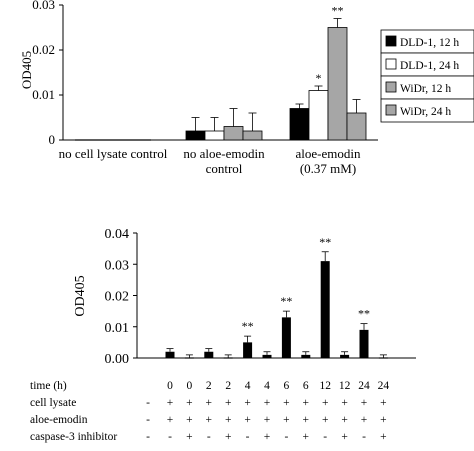 Image resolution: width=474 pixels, height=451 pixels. What do you see at coordinates (117, 297) in the screenshot?
I see `bottom-chart-y-tick-label: 0.02` at bounding box center [117, 297].